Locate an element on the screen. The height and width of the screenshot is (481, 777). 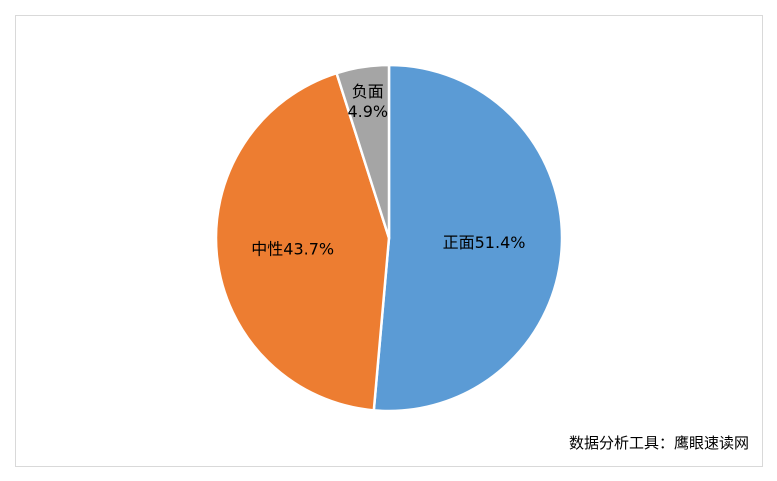
slice-label-负面: 负面 4.9% is located at coordinates (367, 101).